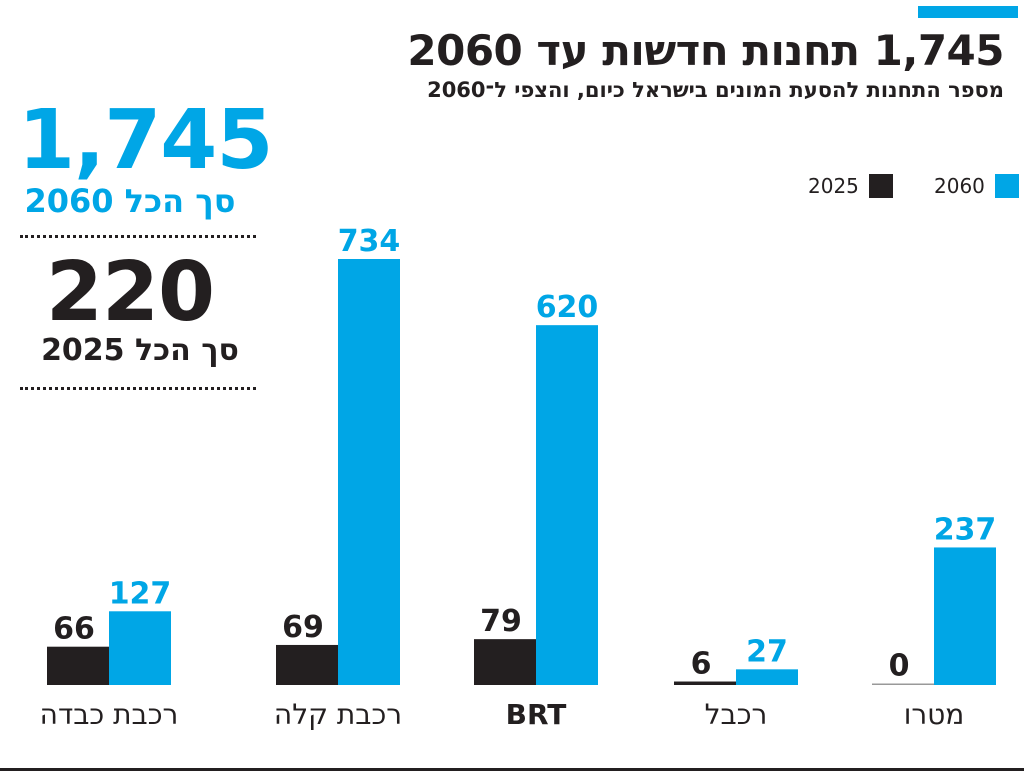 The width and height of the screenshot is (1024, 772). I want to click on category-label-4: מטרו, so click(934, 714).